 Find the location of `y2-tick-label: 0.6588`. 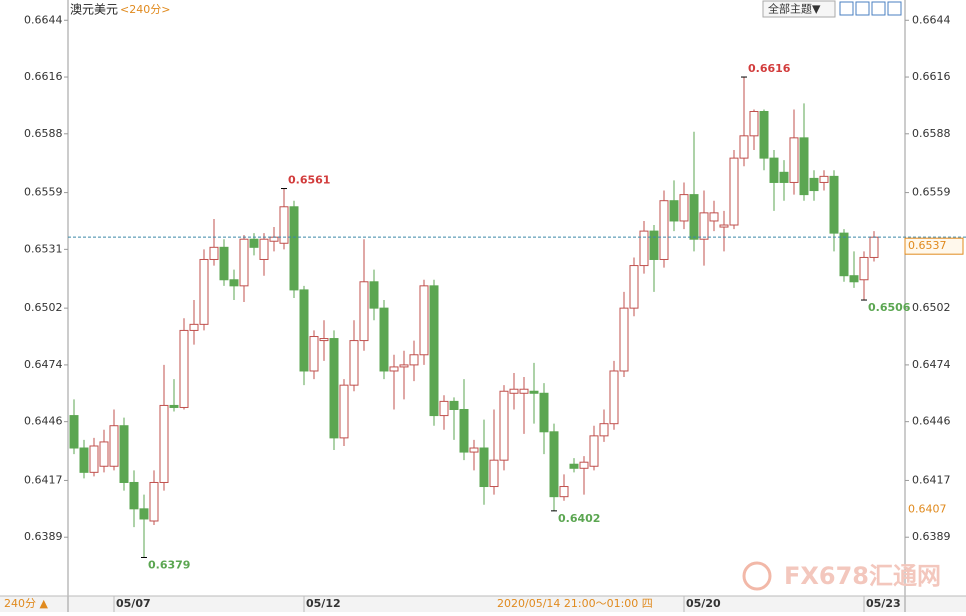

y2-tick-label: 0.6588 is located at coordinates (931, 133).